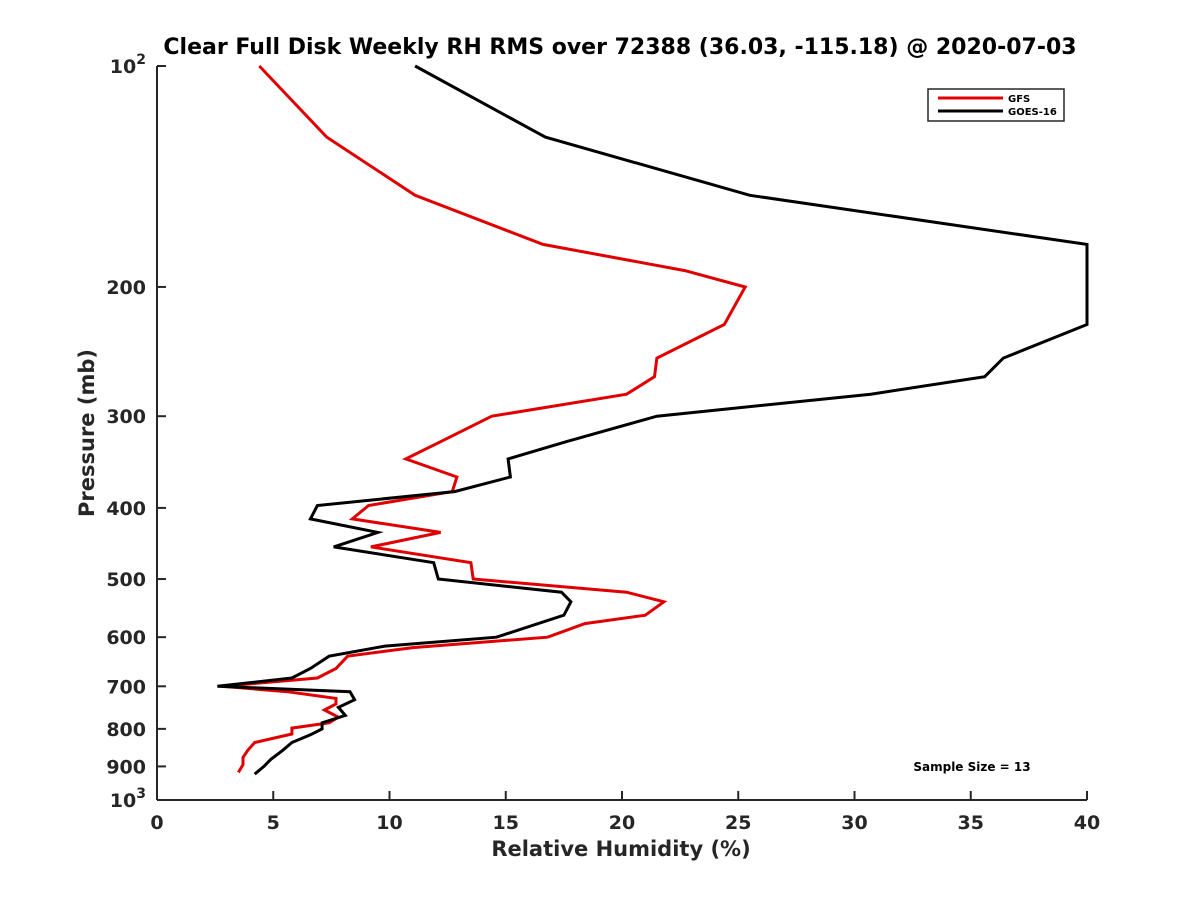  What do you see at coordinates (126, 638) in the screenshot?
I see `y-tick-label: 600` at bounding box center [126, 638].